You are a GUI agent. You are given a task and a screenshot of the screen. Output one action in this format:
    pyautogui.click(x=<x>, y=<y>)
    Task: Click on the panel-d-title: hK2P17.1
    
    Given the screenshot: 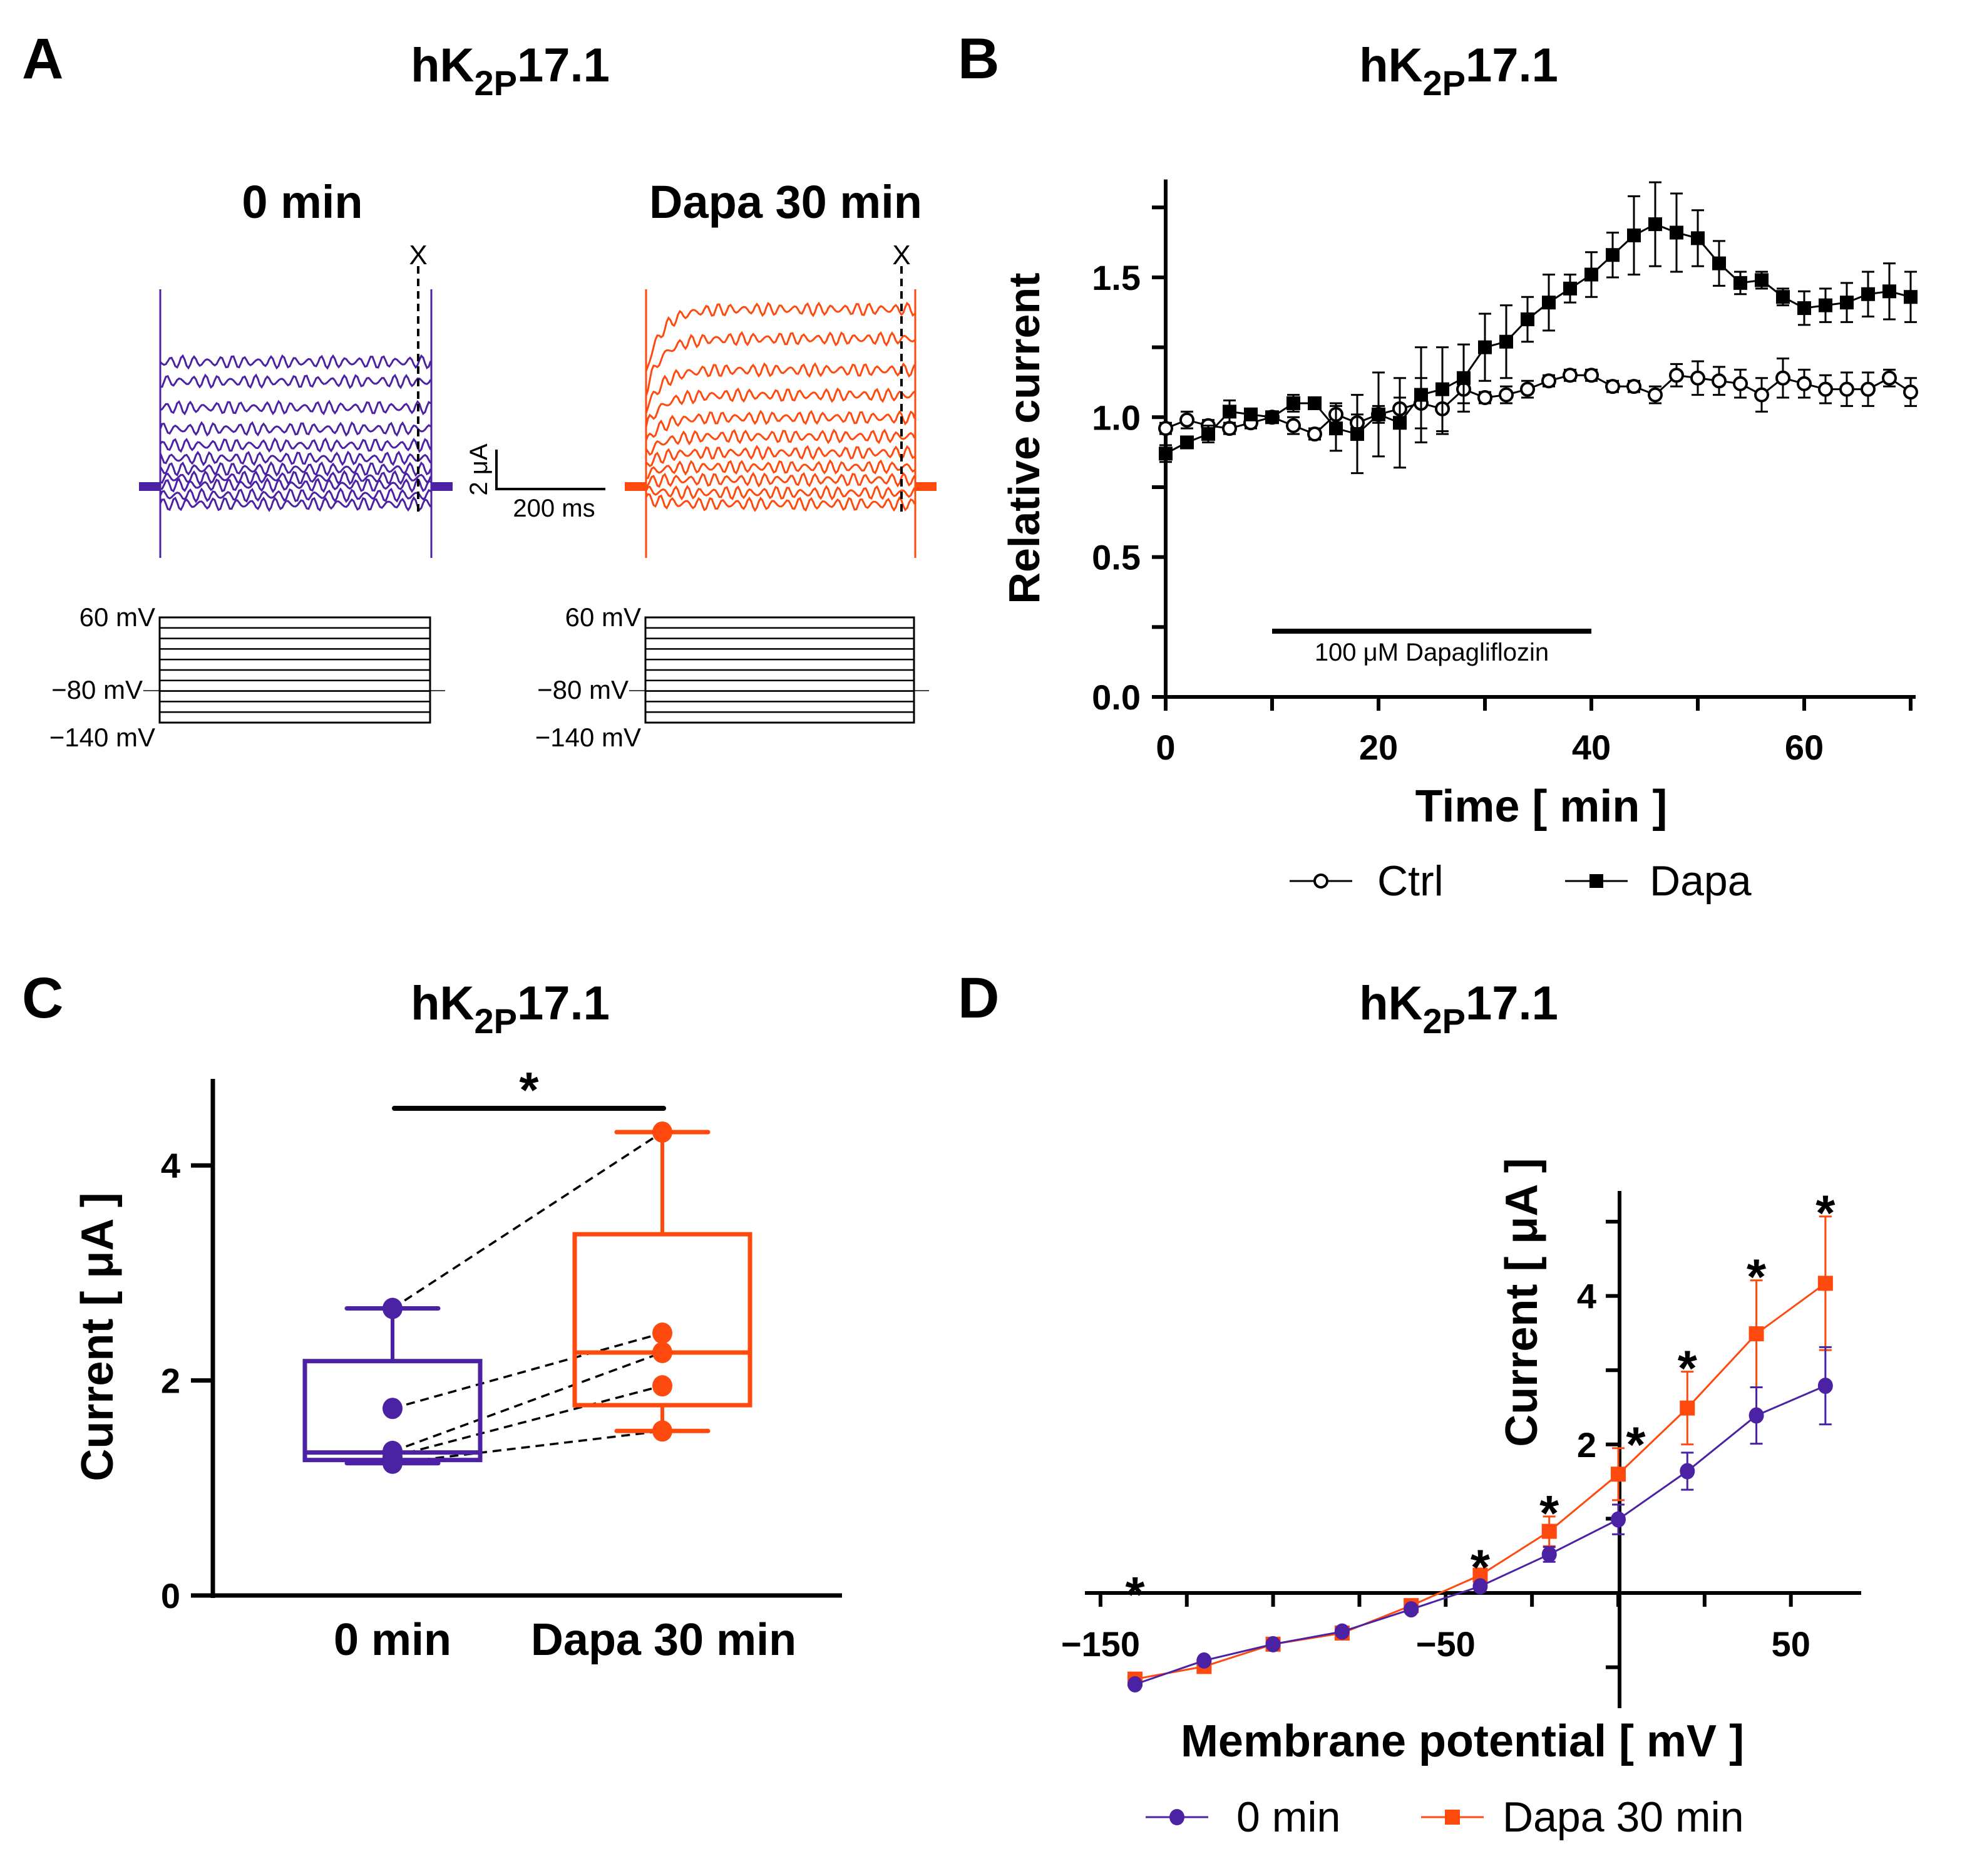 What is the action you would take?
    pyautogui.click(x=1458, y=1009)
    